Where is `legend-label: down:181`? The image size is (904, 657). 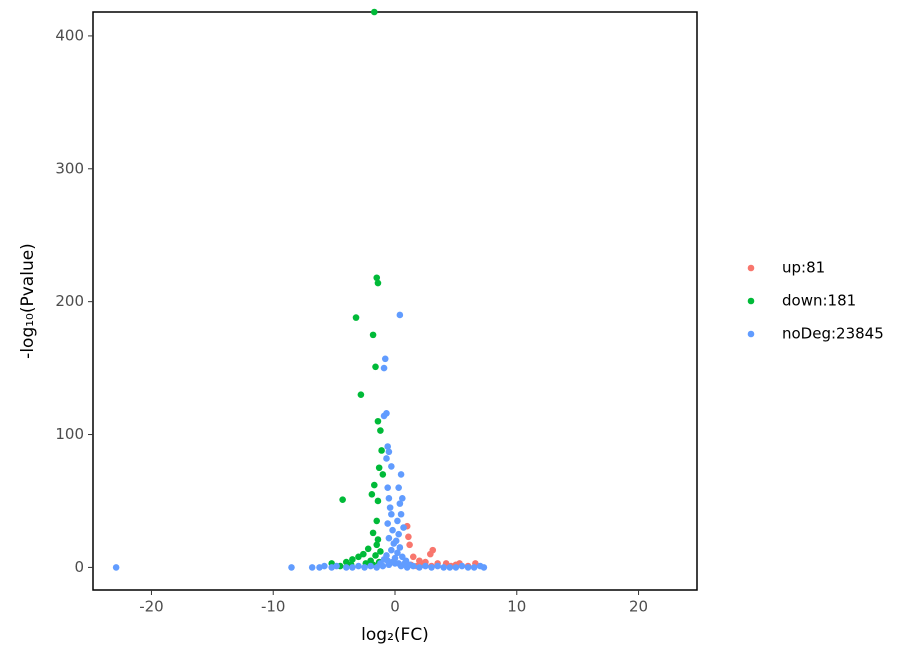 legend-label: down:181 is located at coordinates (819, 301).